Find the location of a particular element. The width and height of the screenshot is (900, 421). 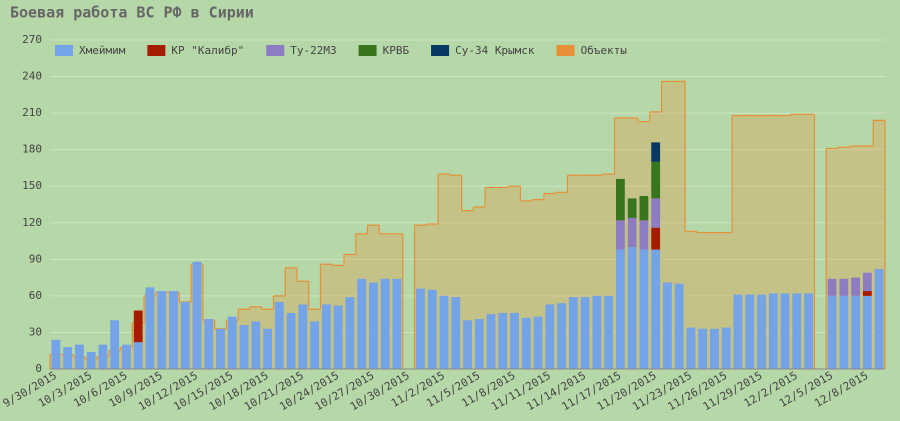

chart-title: Боевая работа ВС РФ в Сирии is located at coordinates (132, 13).